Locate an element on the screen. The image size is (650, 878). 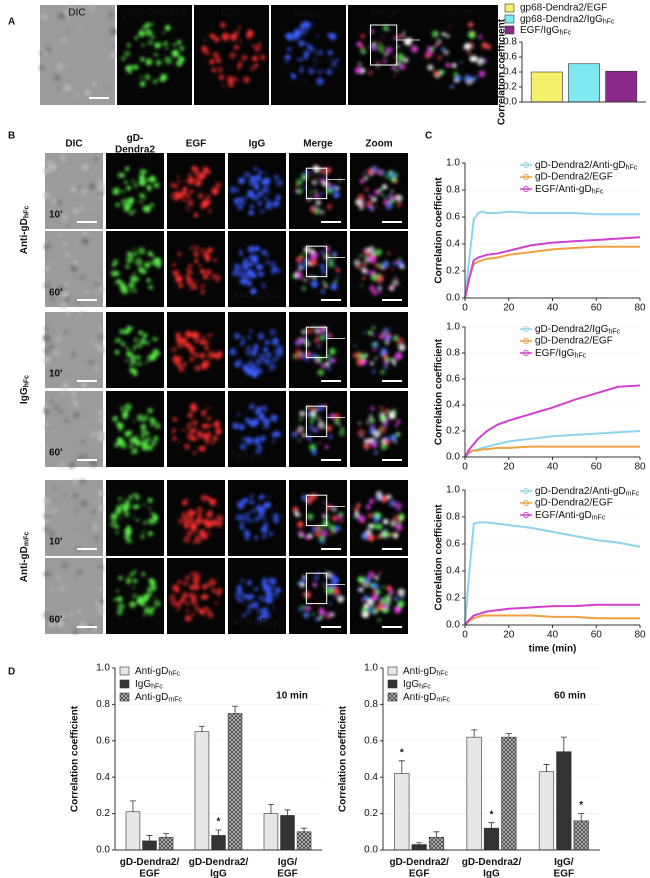
x-tick-label: 40 is located at coordinates (553, 308).